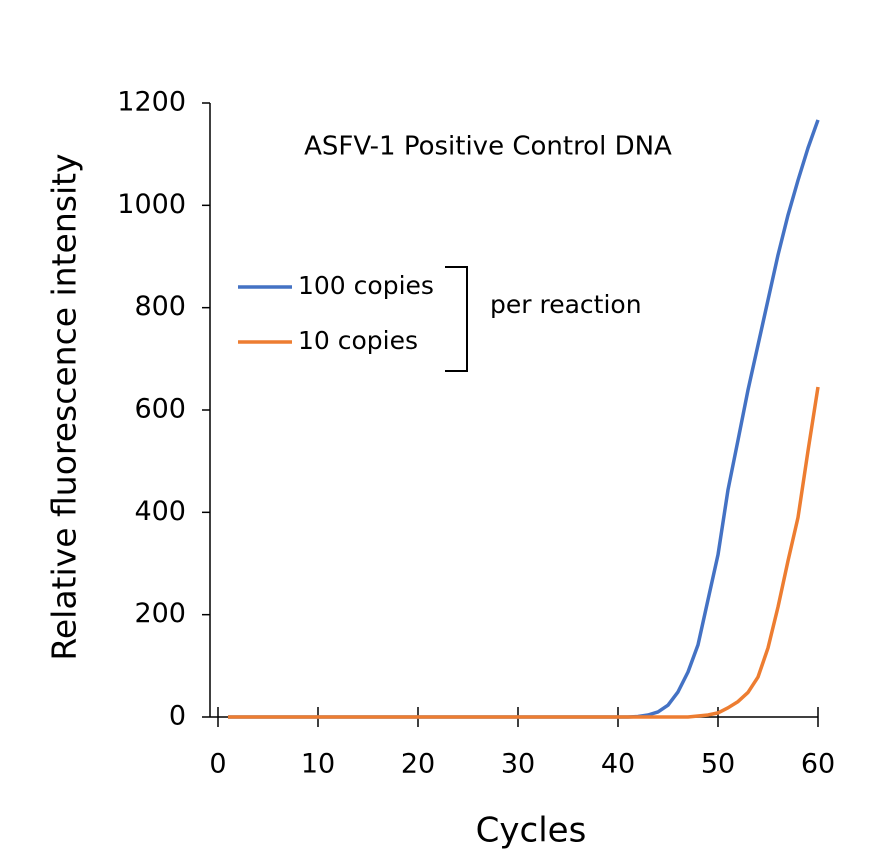 The height and width of the screenshot is (866, 894). Describe the element at coordinates (518, 764) in the screenshot. I see `x-tick-label: 30` at that location.